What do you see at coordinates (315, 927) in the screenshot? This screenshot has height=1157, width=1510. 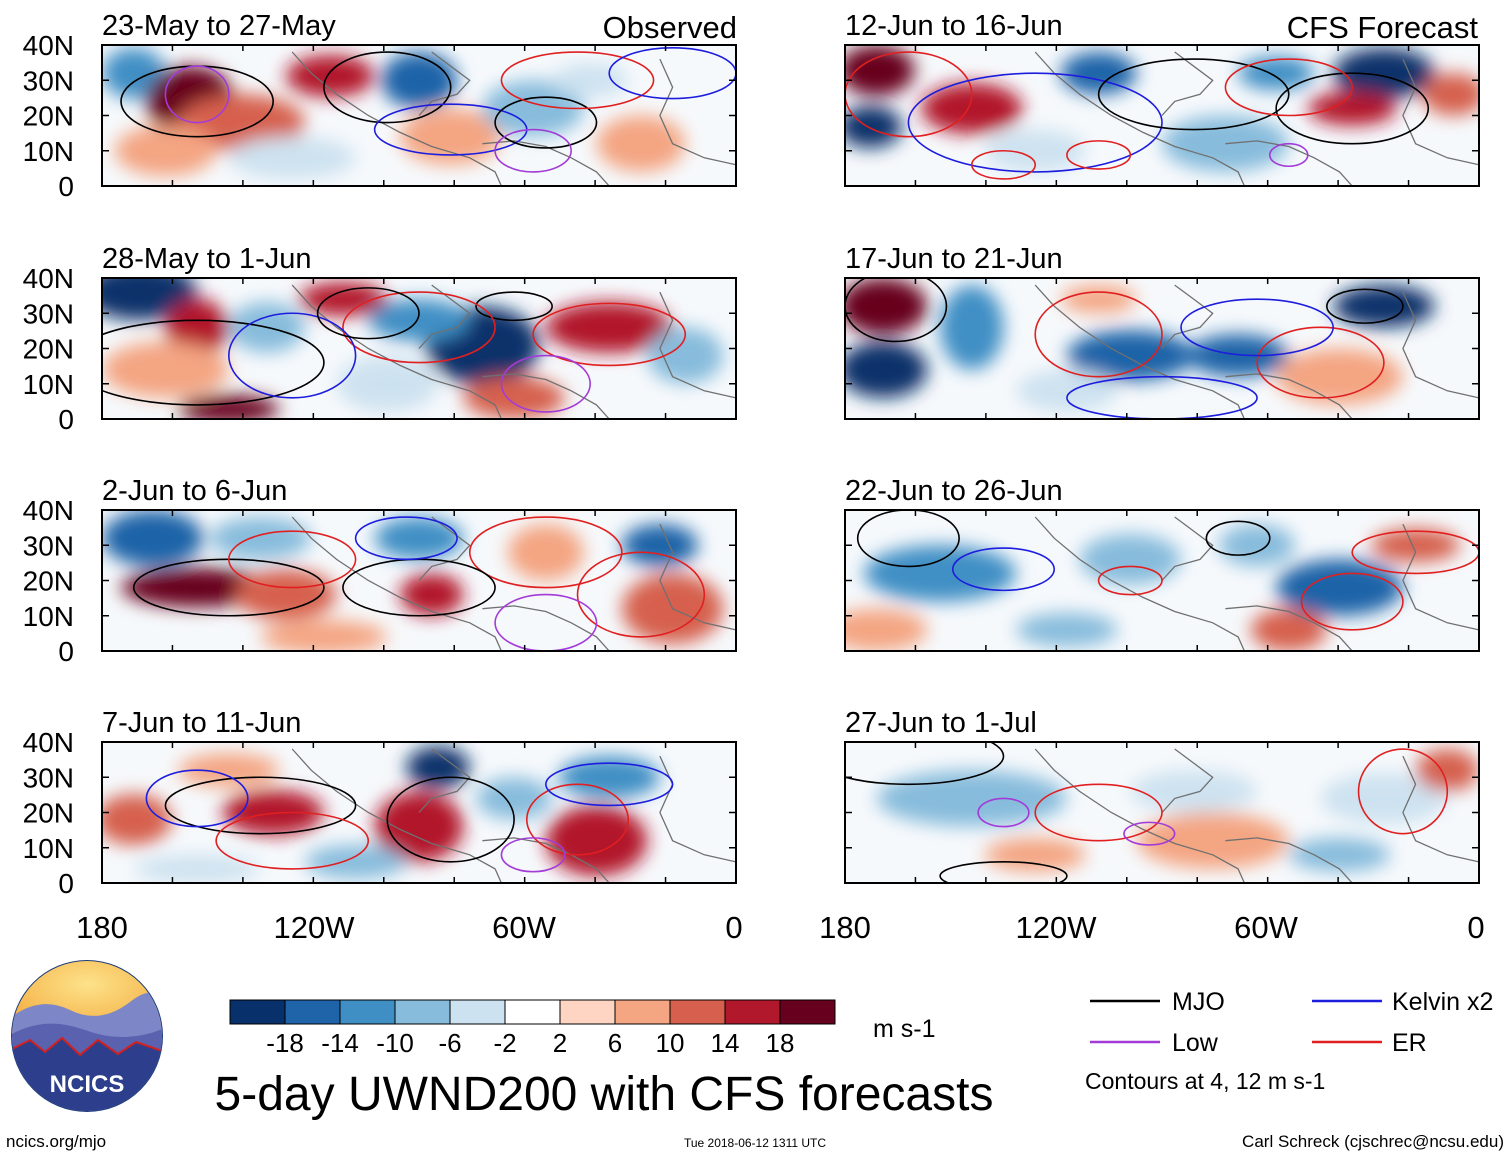 I see `lon-label: 120W` at bounding box center [315, 927].